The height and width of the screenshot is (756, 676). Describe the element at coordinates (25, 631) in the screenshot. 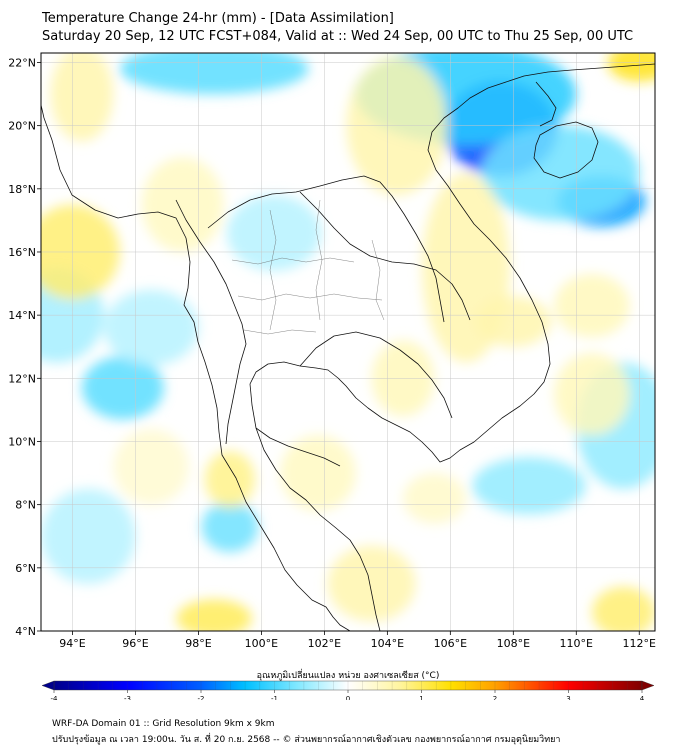

I see `latitude-tick-label: 4°N` at that location.